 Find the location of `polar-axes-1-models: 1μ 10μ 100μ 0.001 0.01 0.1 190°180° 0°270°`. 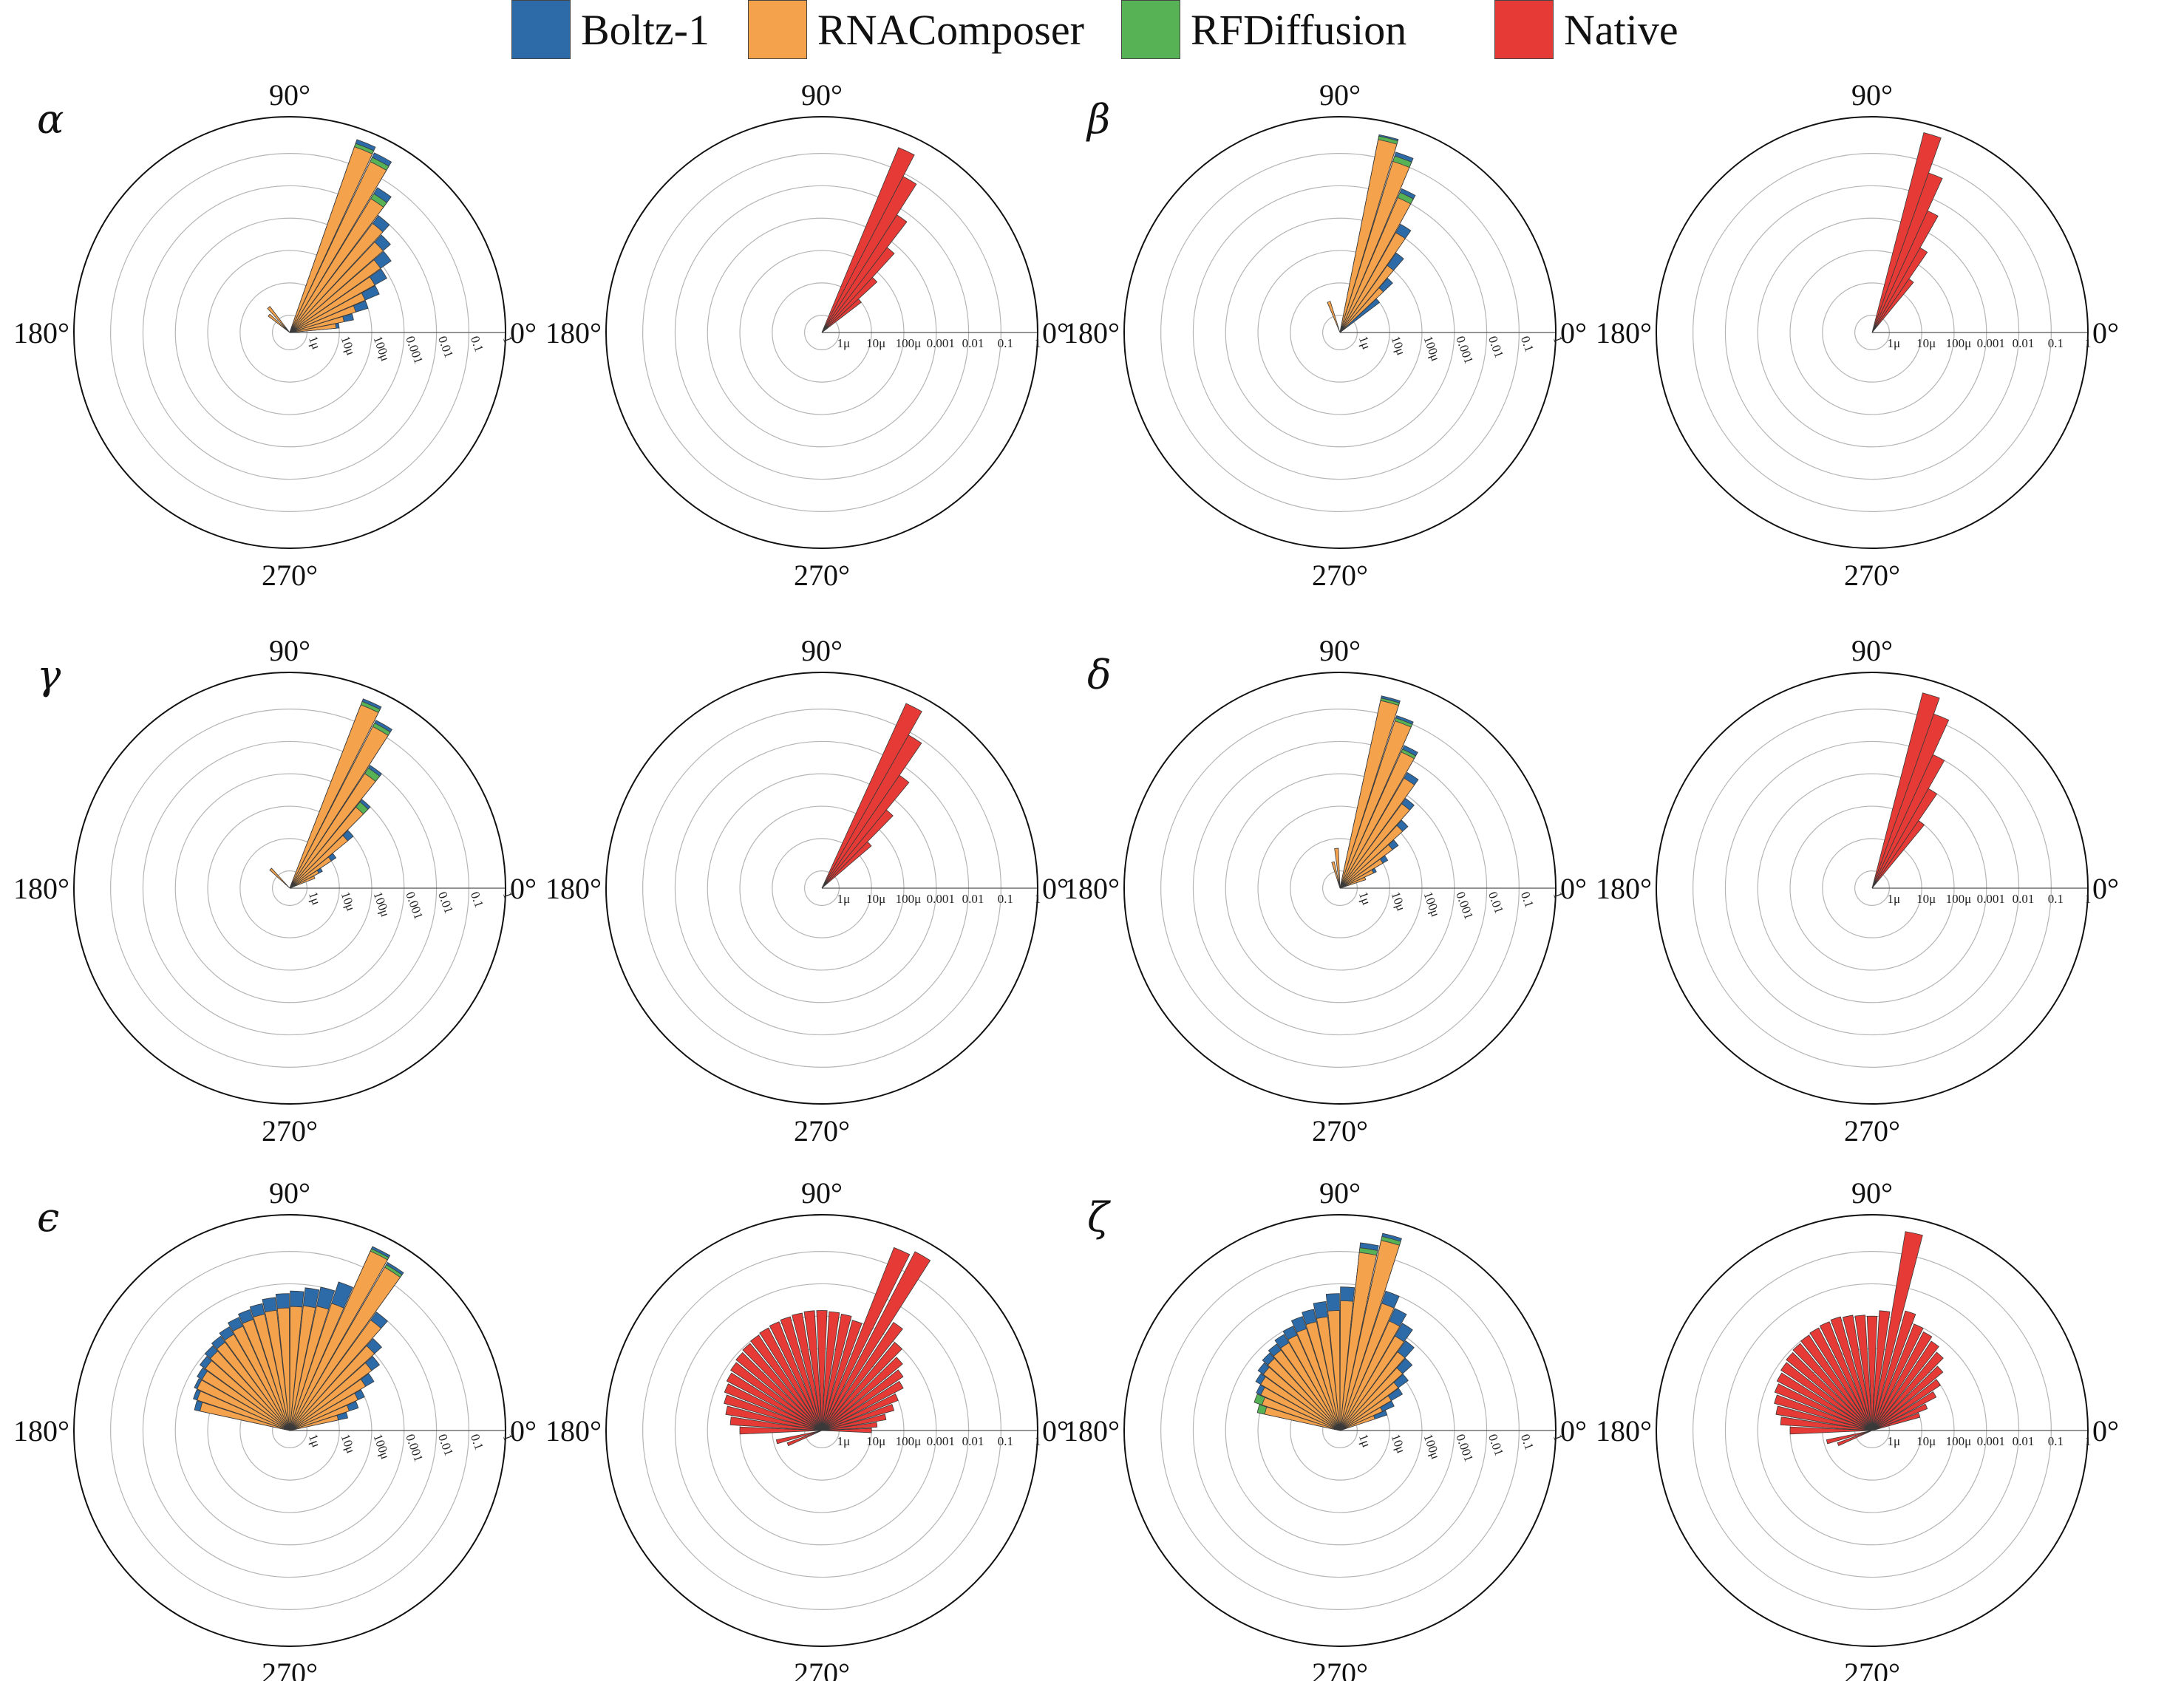

polar-axes-1-models: 1μ 10μ 100μ 0.001 0.01 0.1 190°180° 0°270° is located at coordinates (1325, 335).